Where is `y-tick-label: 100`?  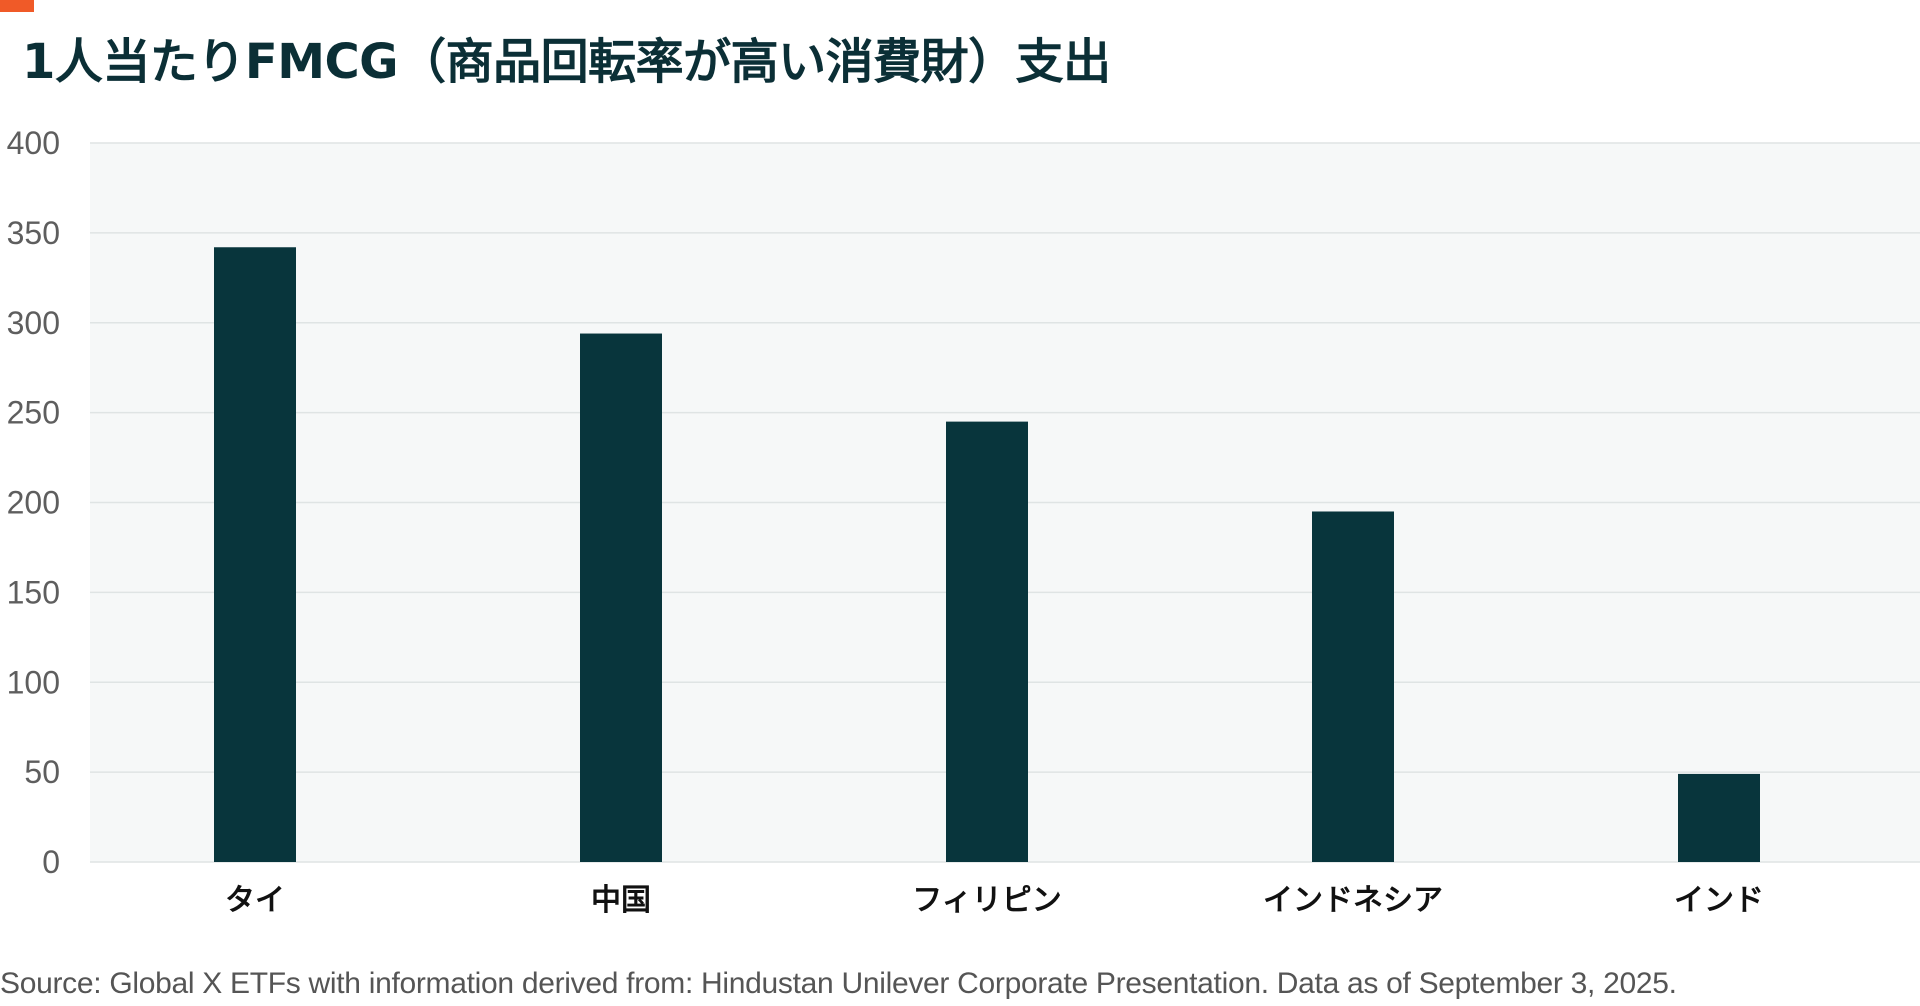 y-tick-label: 100 is located at coordinates (33, 682).